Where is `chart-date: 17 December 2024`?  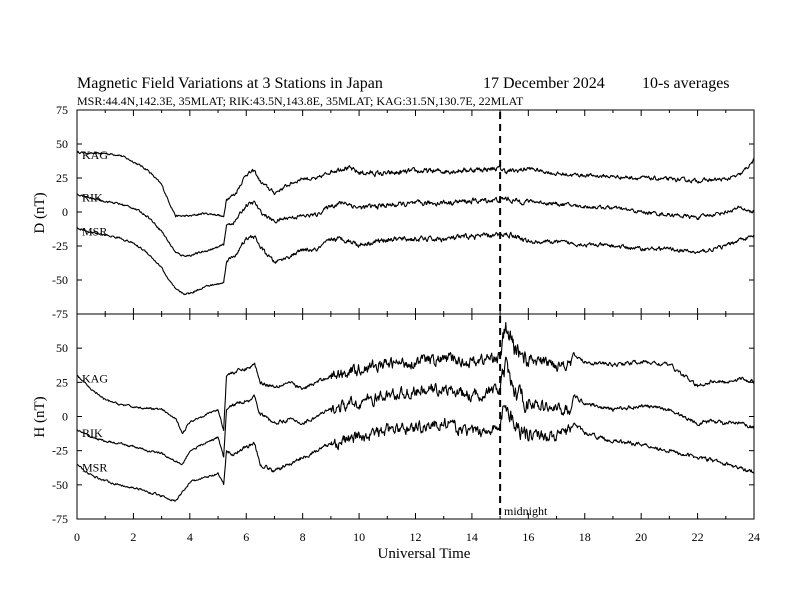 chart-date: 17 December 2024 is located at coordinates (544, 83).